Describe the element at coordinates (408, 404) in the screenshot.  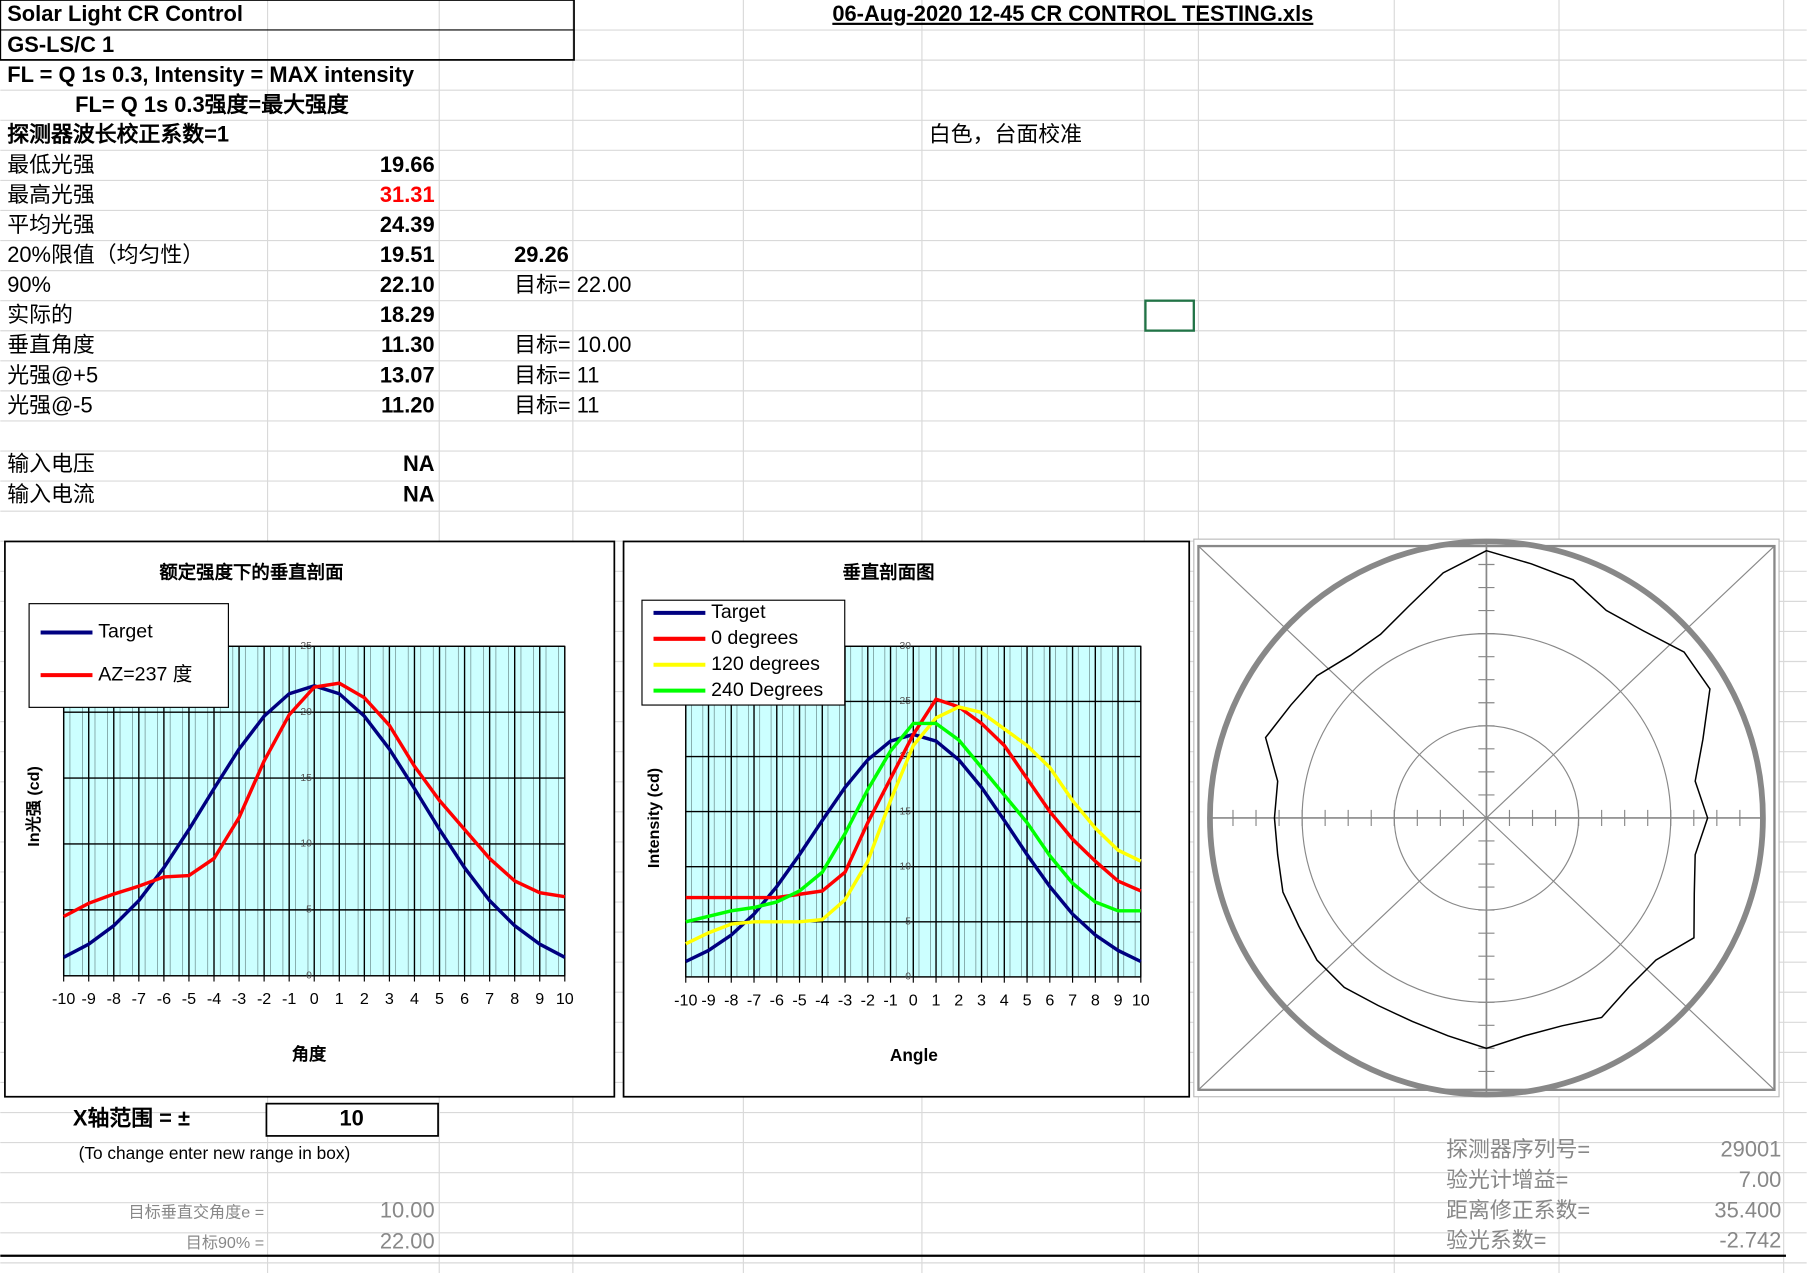
I see `row-value: 11.20` at that location.